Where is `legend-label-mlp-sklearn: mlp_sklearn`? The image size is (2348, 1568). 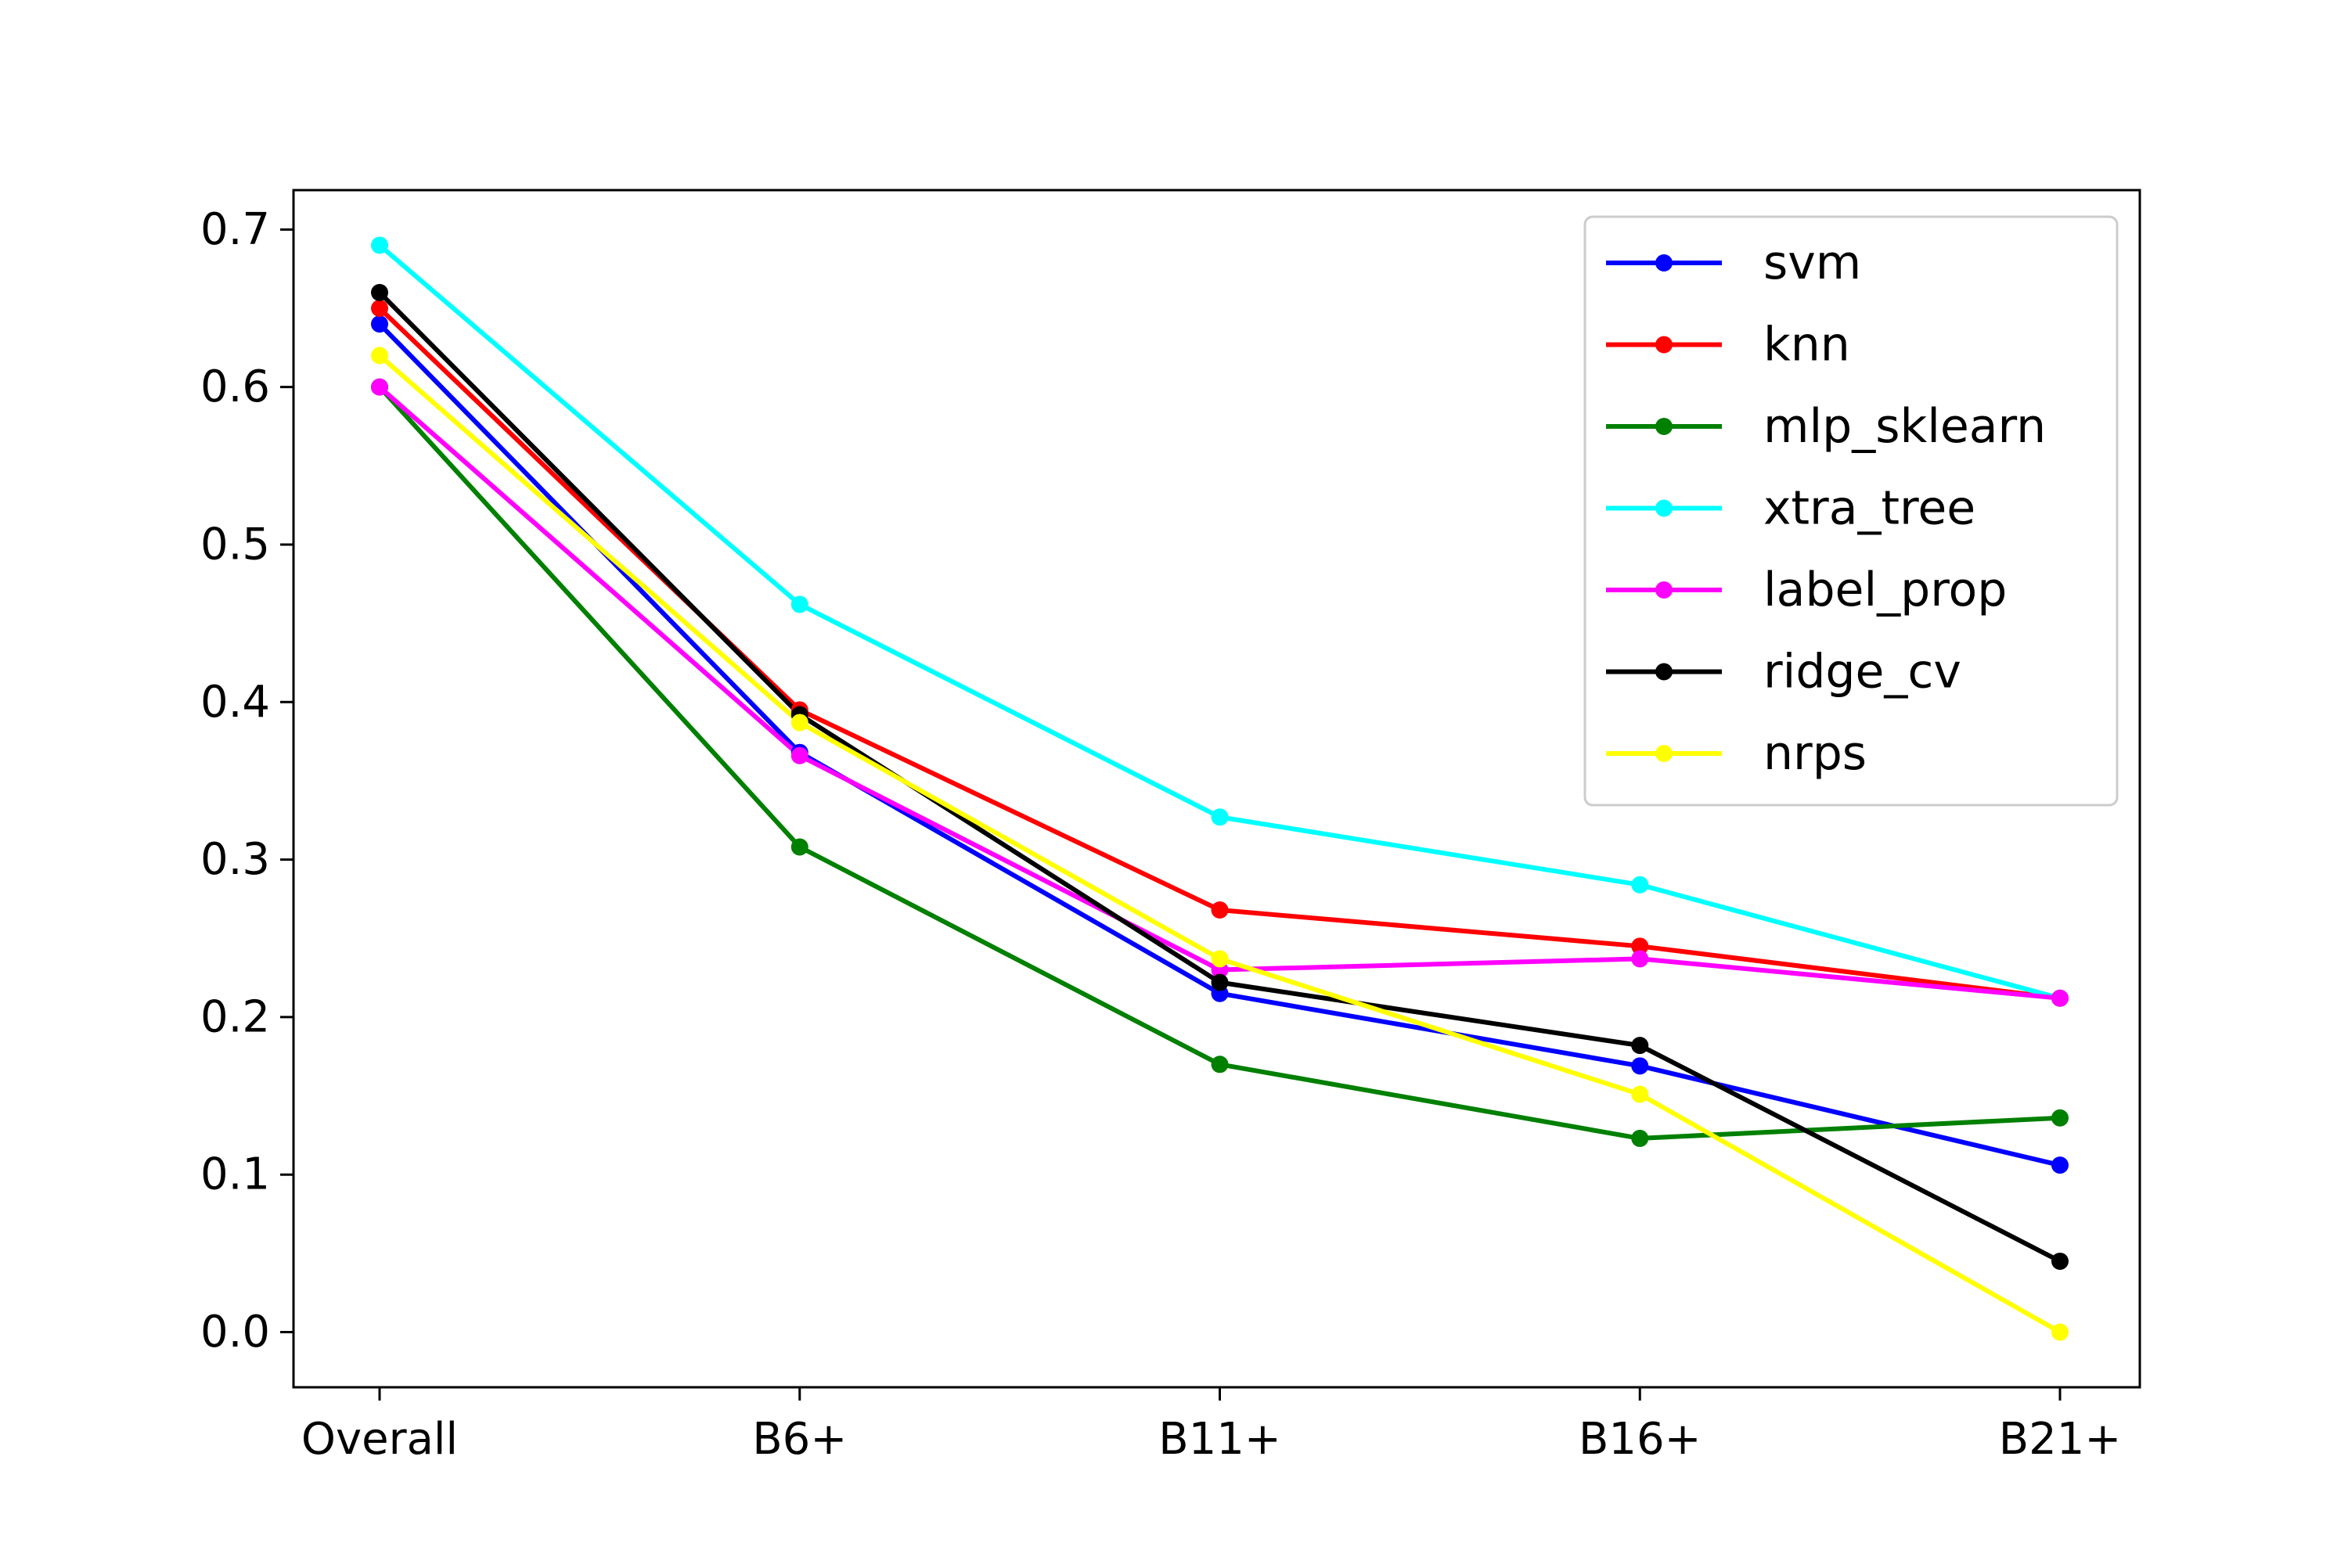 legend-label-mlp-sklearn: mlp_sklearn is located at coordinates (1905, 426).